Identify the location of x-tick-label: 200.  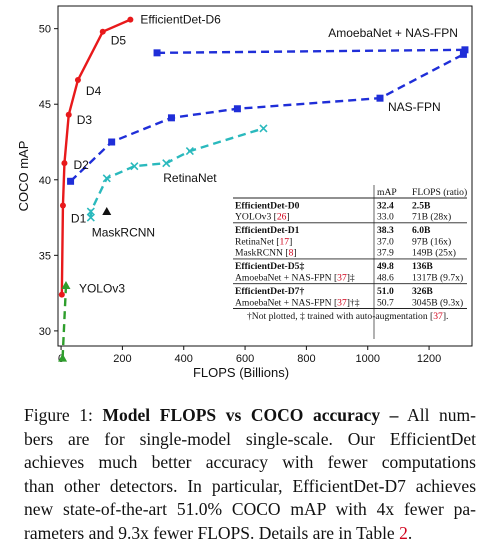
(122, 359).